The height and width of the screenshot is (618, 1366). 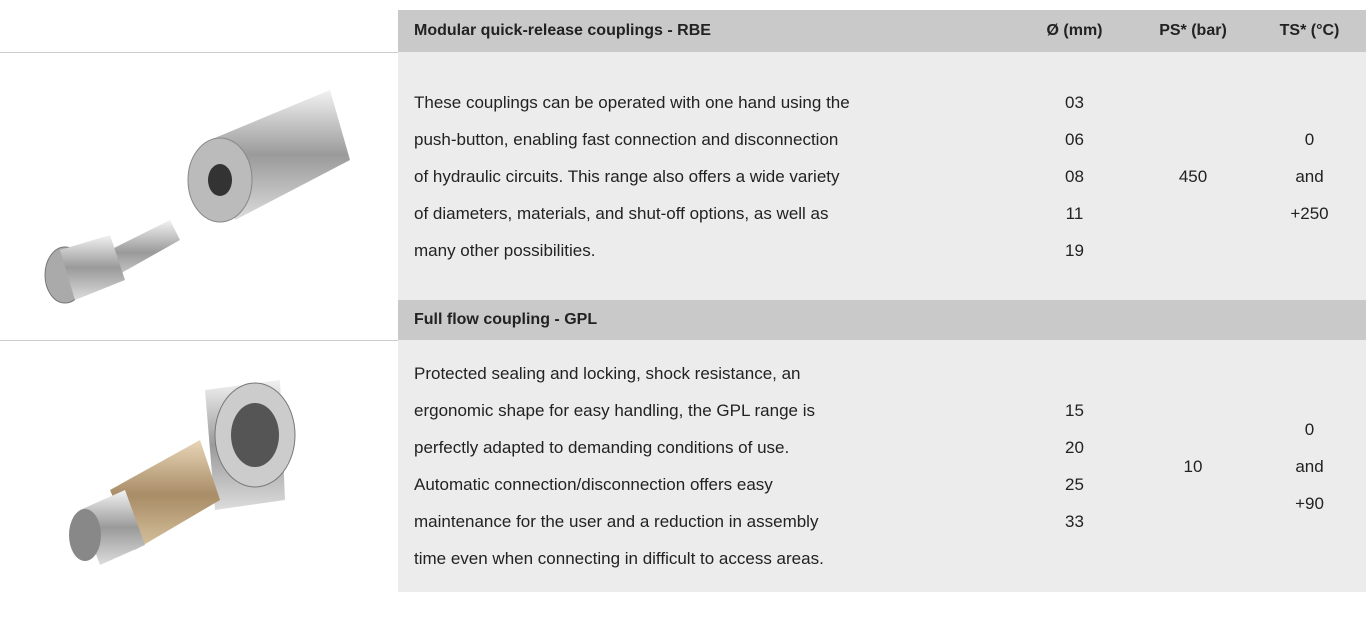 I want to click on header-cell: PS* (bar), so click(x=1193, y=31).